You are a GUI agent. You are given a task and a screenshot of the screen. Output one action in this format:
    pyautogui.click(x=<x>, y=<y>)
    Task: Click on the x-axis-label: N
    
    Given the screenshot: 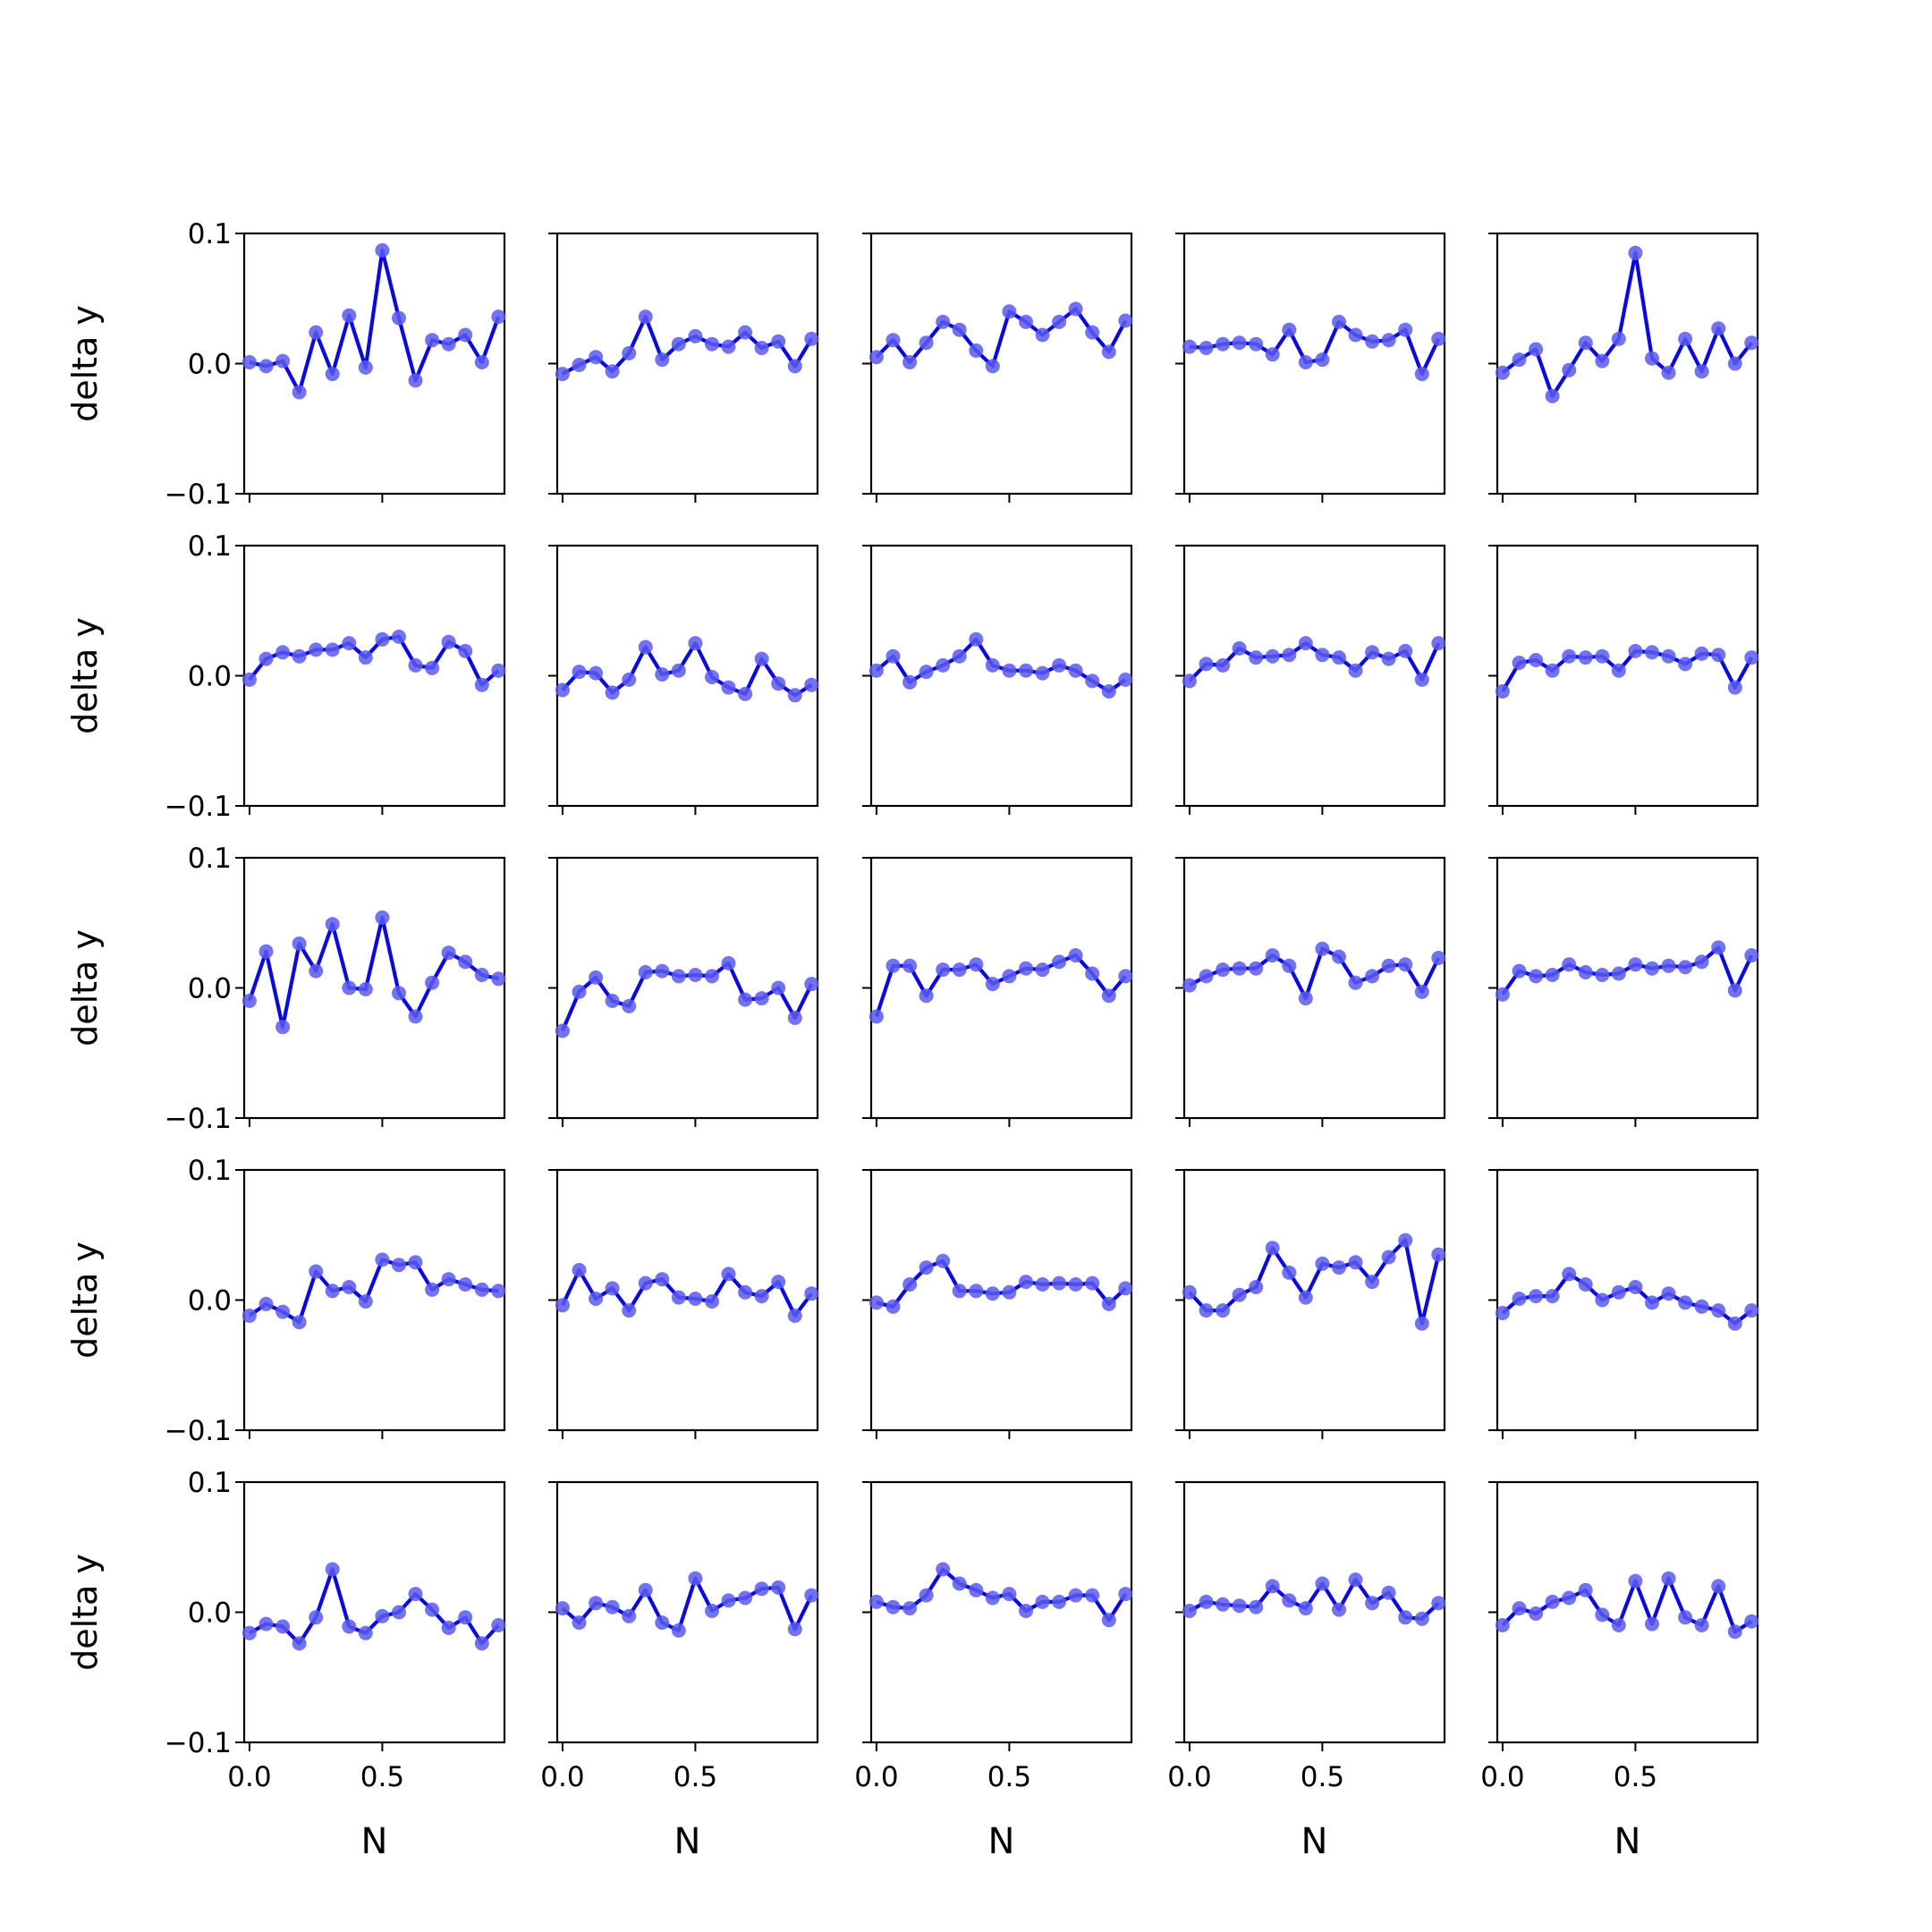 What is the action you would take?
    pyautogui.click(x=1627, y=1841)
    